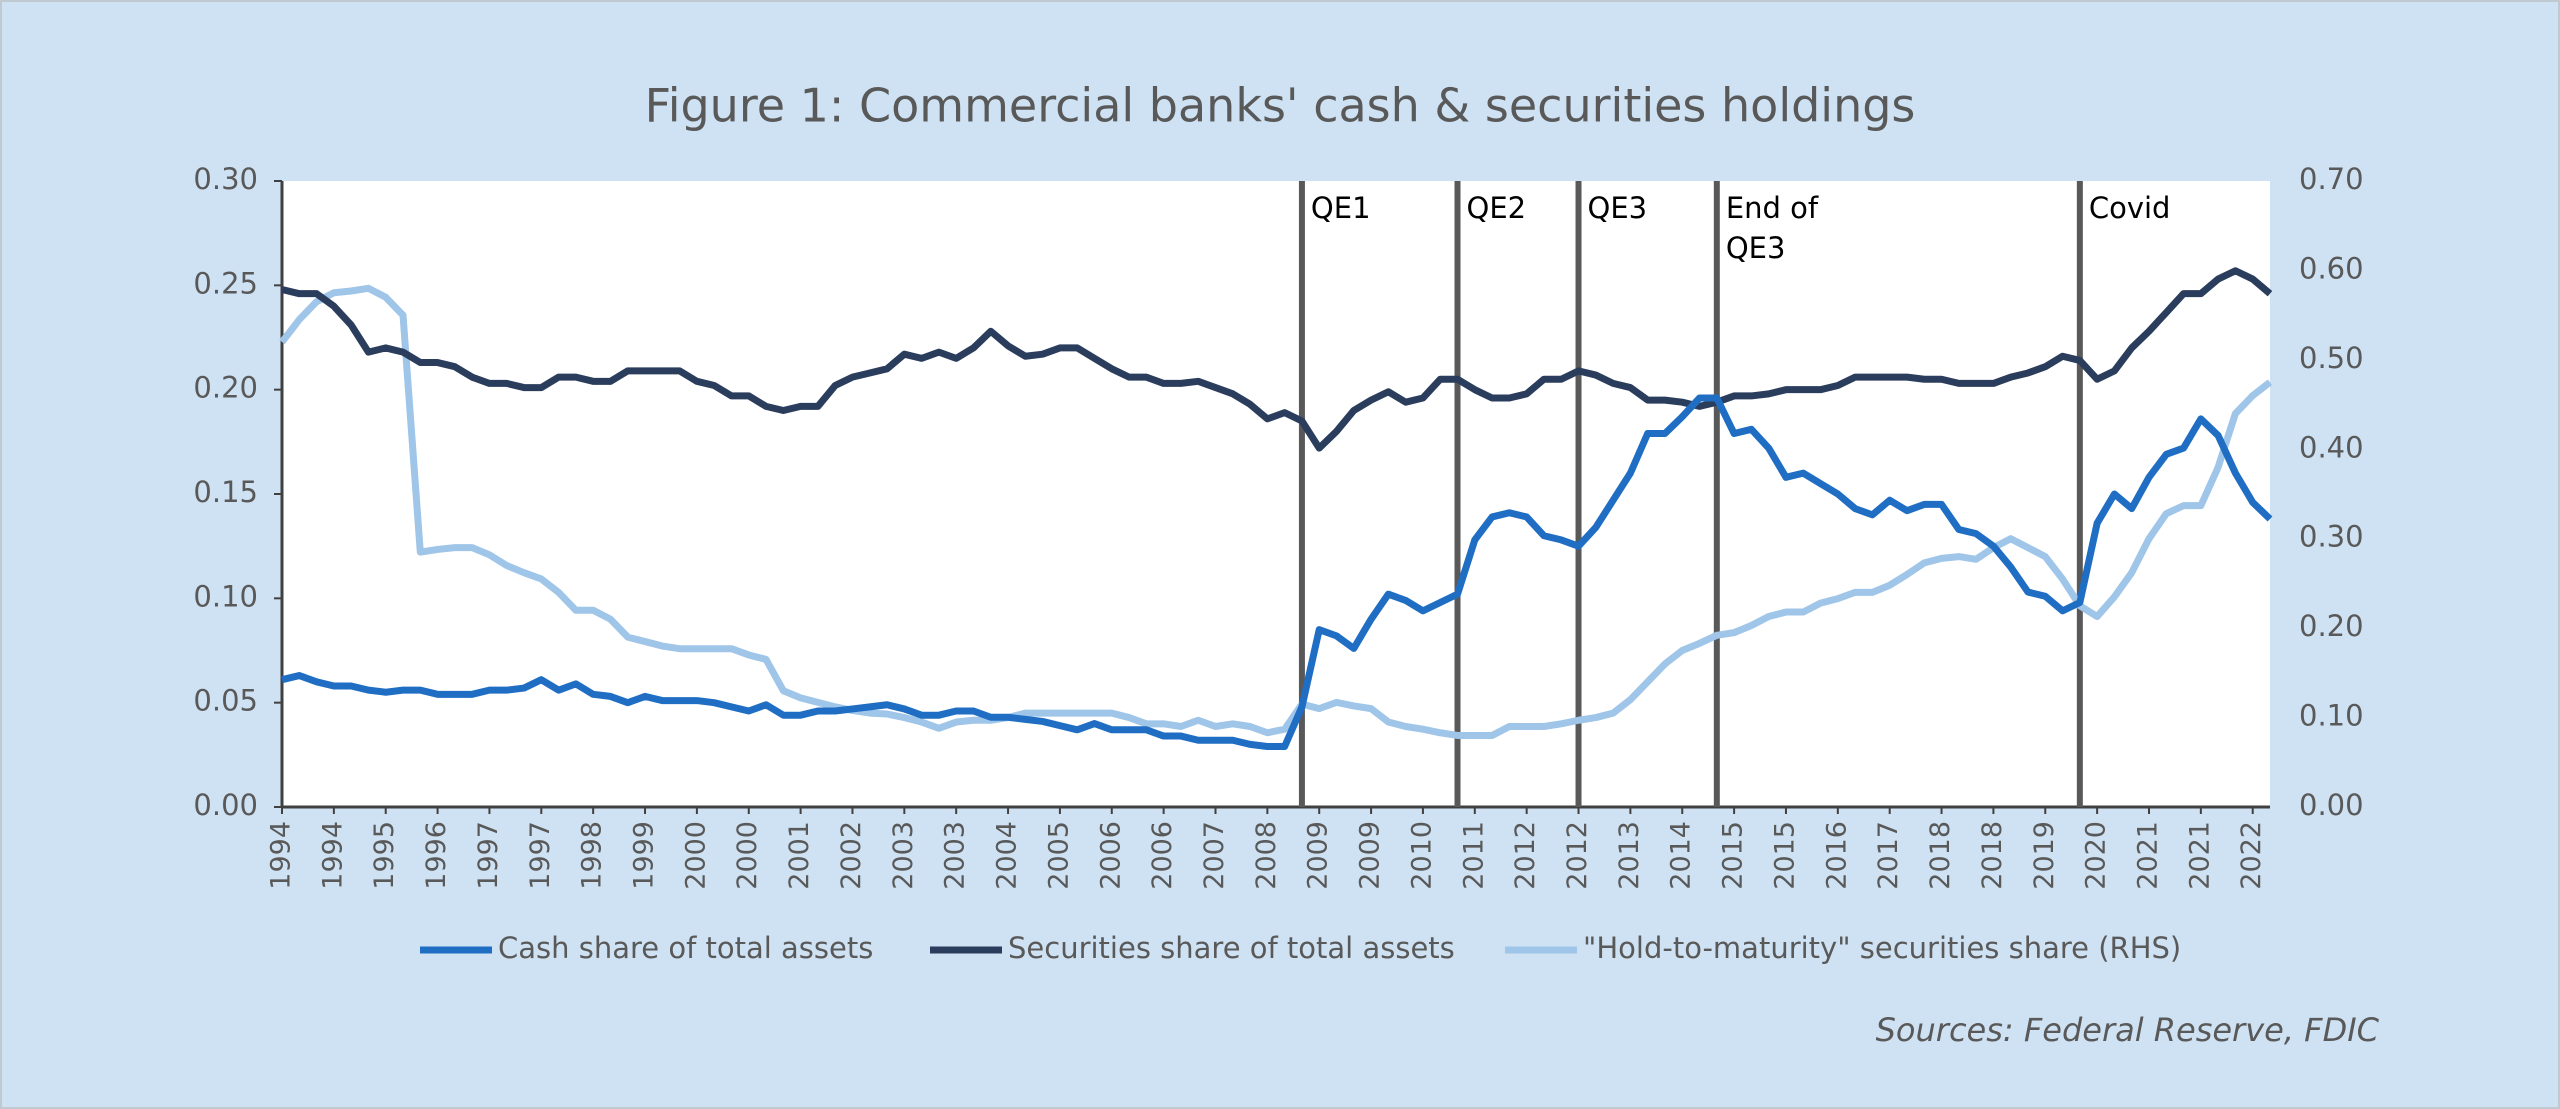 The height and width of the screenshot is (1109, 2560). I want to click on y2-tick-label: 0.00, so click(2331, 805).